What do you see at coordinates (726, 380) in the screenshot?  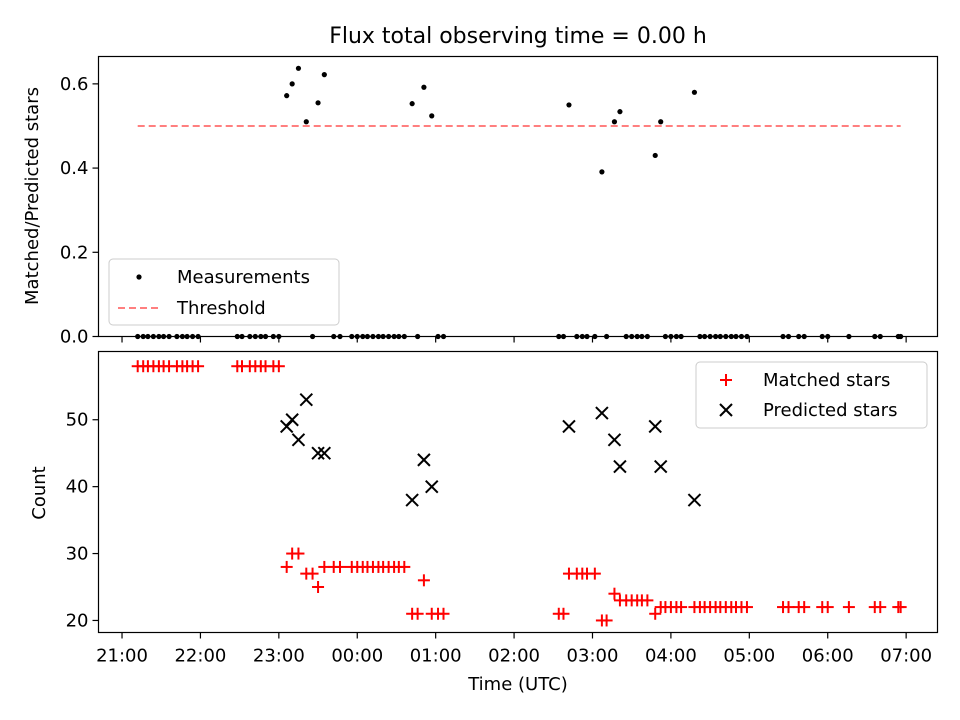 I see `legend-matched-marker` at bounding box center [726, 380].